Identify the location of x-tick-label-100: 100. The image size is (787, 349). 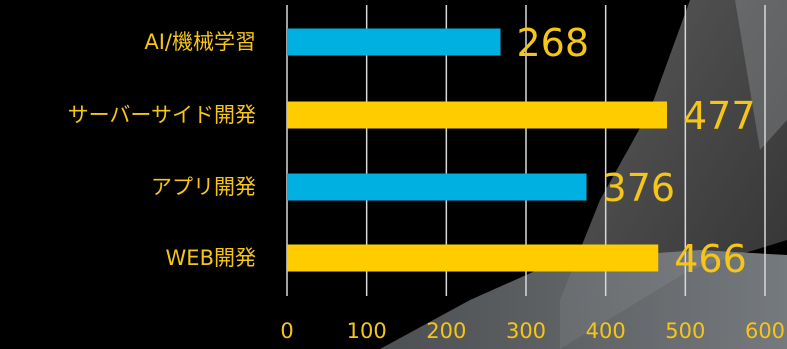
(367, 331).